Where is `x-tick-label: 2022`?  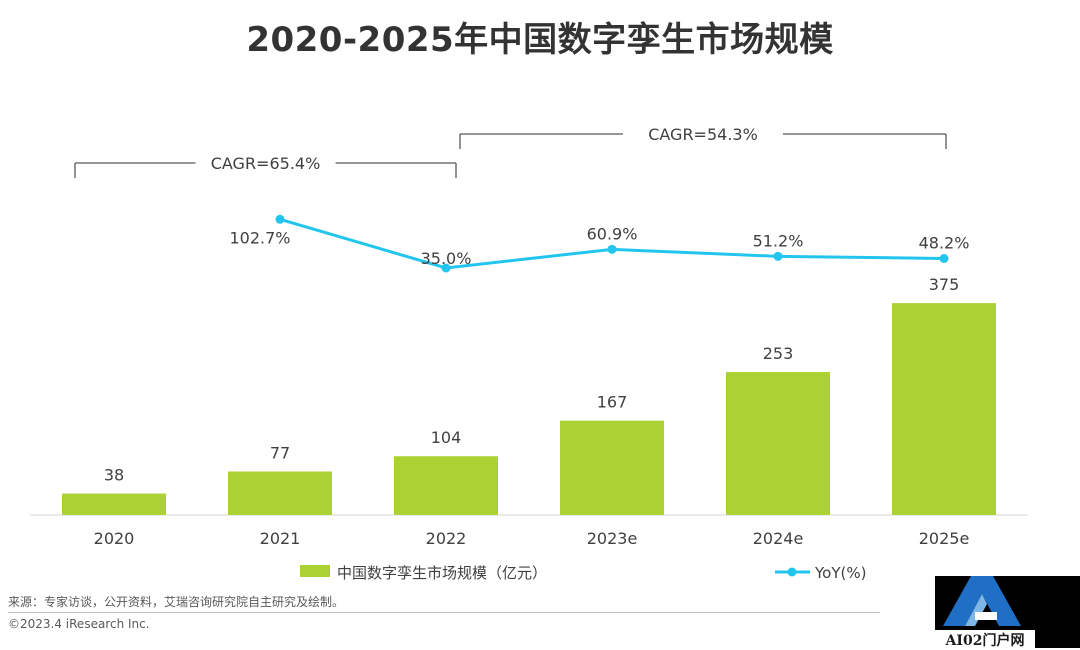 x-tick-label: 2022 is located at coordinates (446, 538).